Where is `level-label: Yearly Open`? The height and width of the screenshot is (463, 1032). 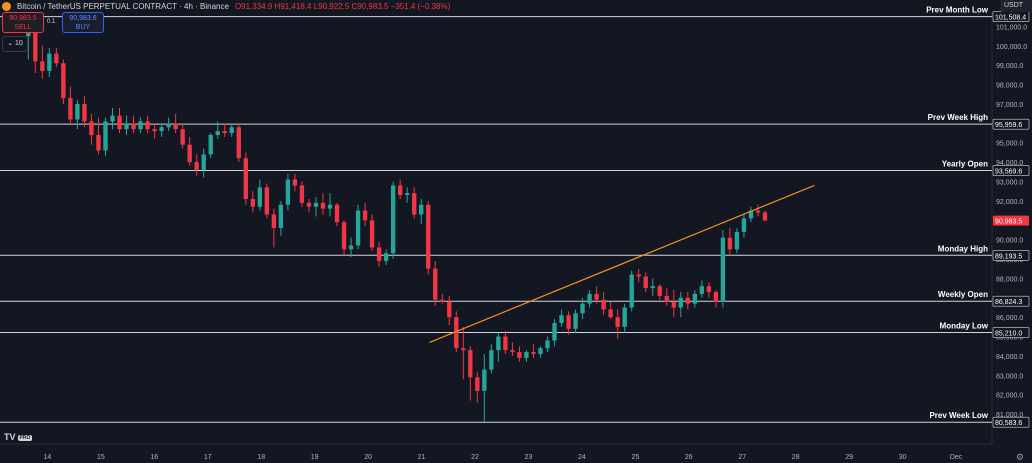 level-label: Yearly Open is located at coordinates (965, 163).